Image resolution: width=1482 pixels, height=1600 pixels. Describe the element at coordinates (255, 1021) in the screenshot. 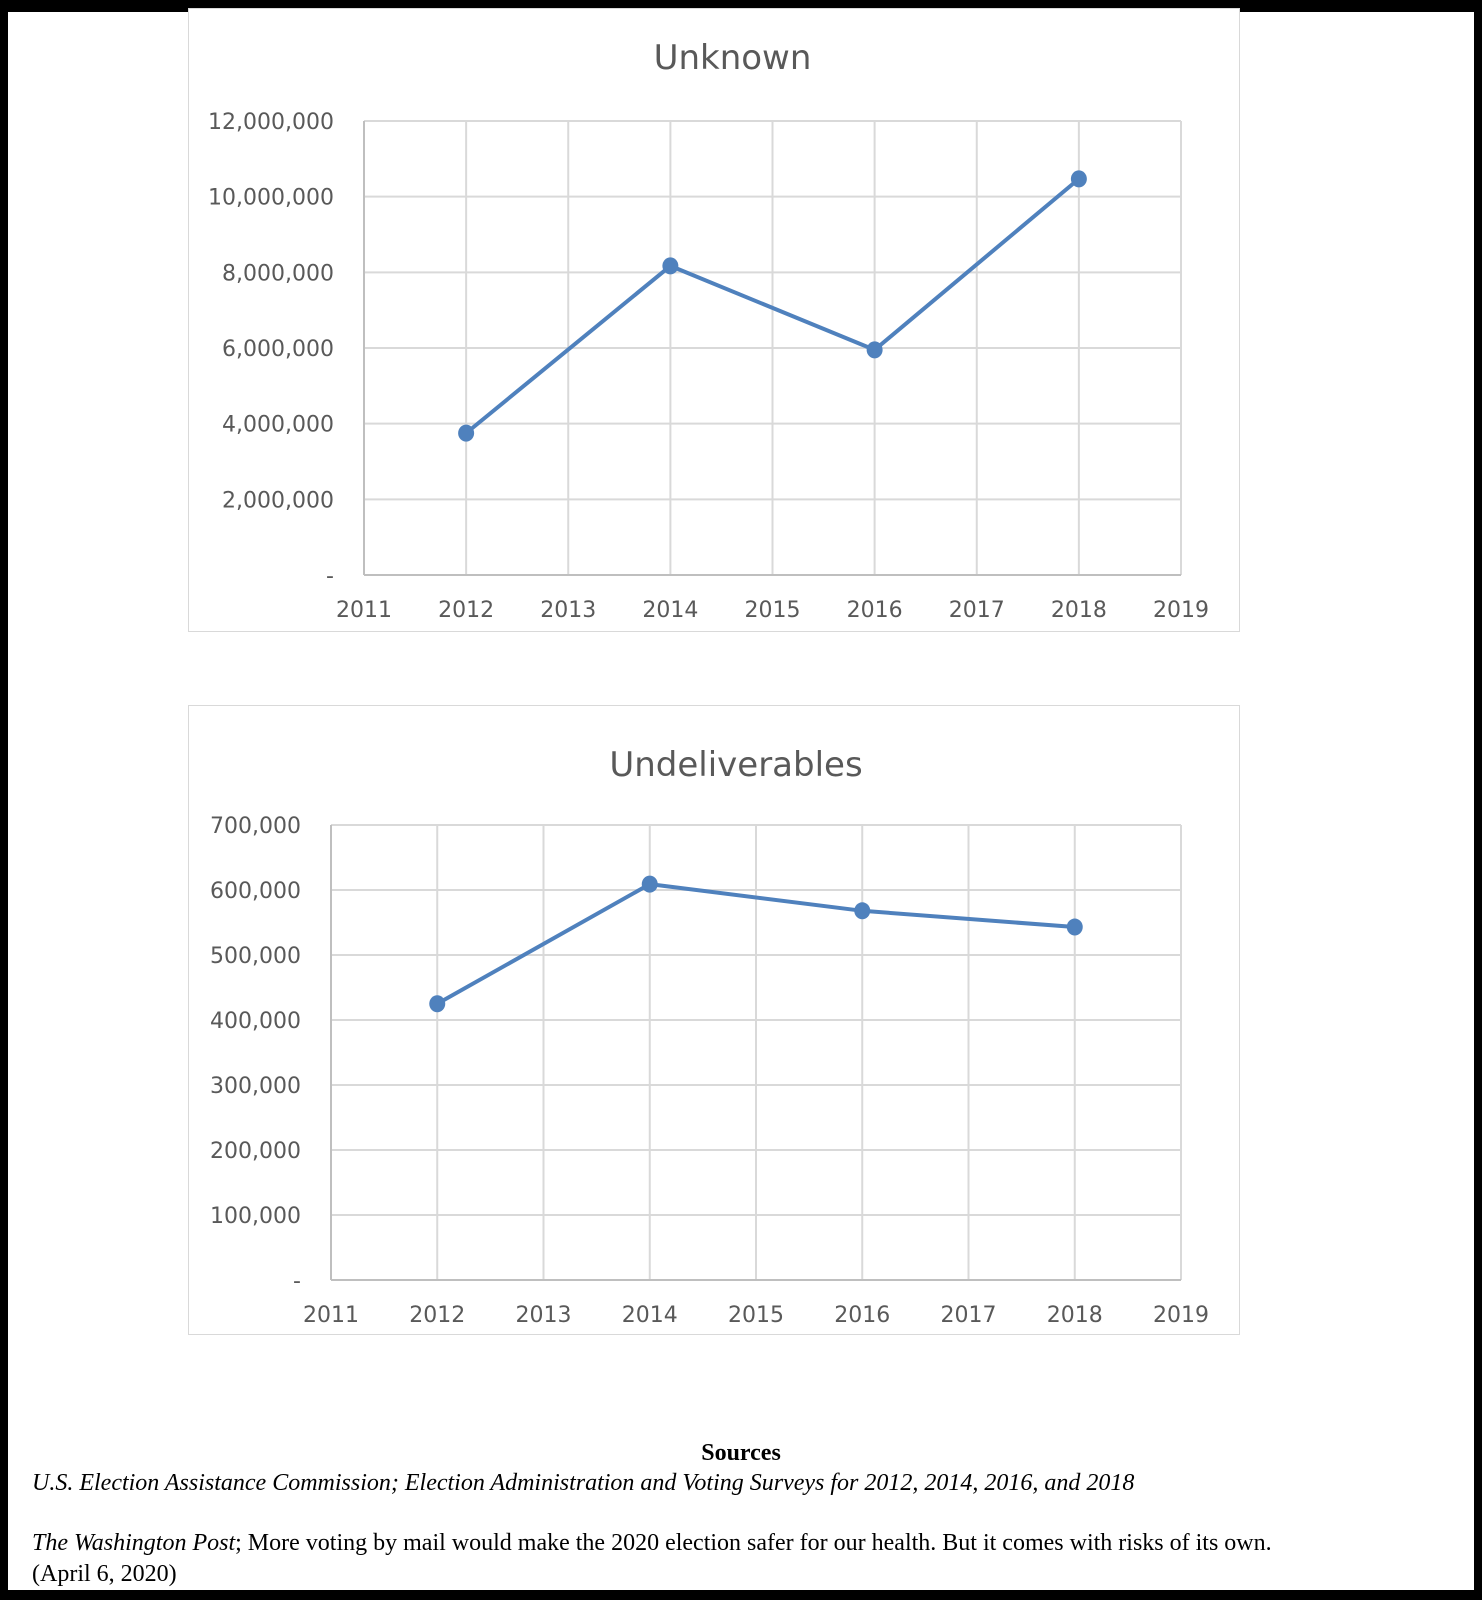

I see `y-tick-label: 400,000` at that location.